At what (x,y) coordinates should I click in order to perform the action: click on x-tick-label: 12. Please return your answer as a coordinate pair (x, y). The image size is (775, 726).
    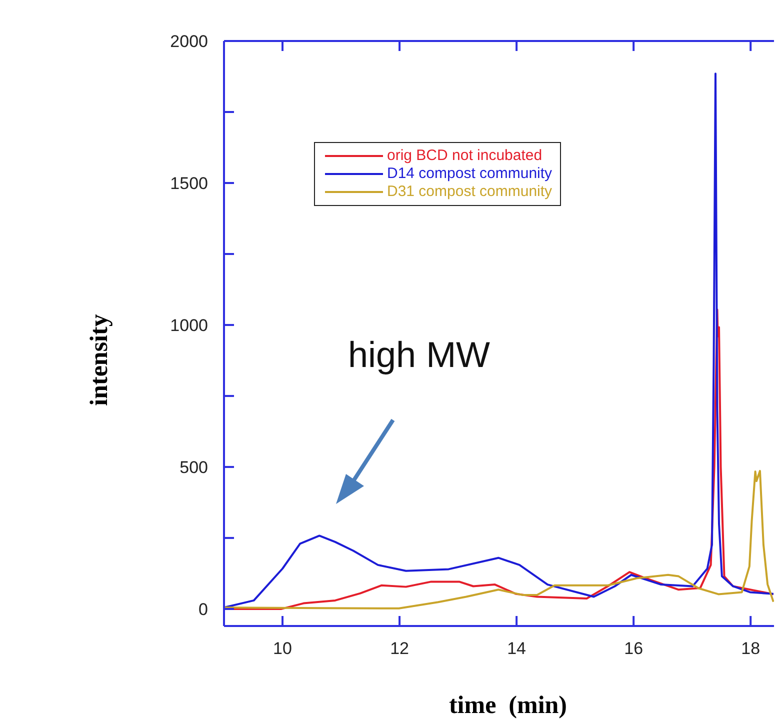
    Looking at the image, I should click on (399, 648).